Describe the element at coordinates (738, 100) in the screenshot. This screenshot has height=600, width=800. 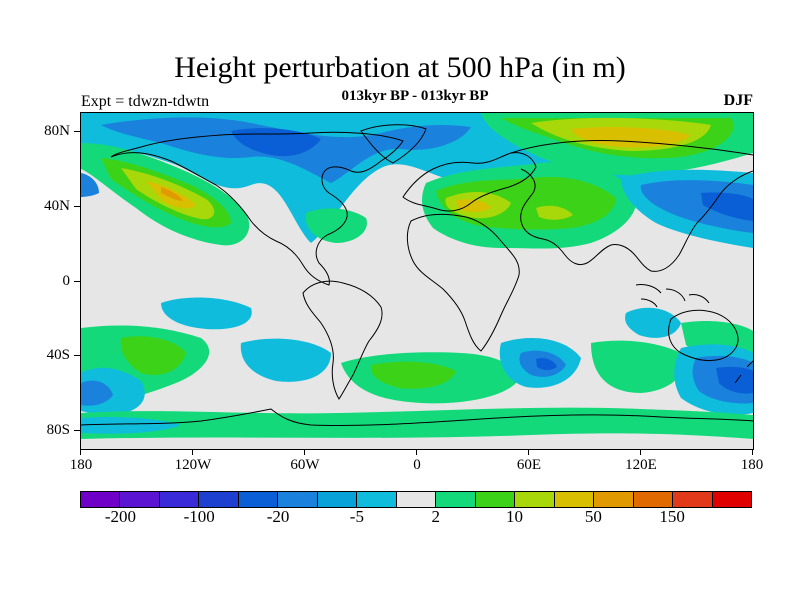
I see `season-label: DJF` at that location.